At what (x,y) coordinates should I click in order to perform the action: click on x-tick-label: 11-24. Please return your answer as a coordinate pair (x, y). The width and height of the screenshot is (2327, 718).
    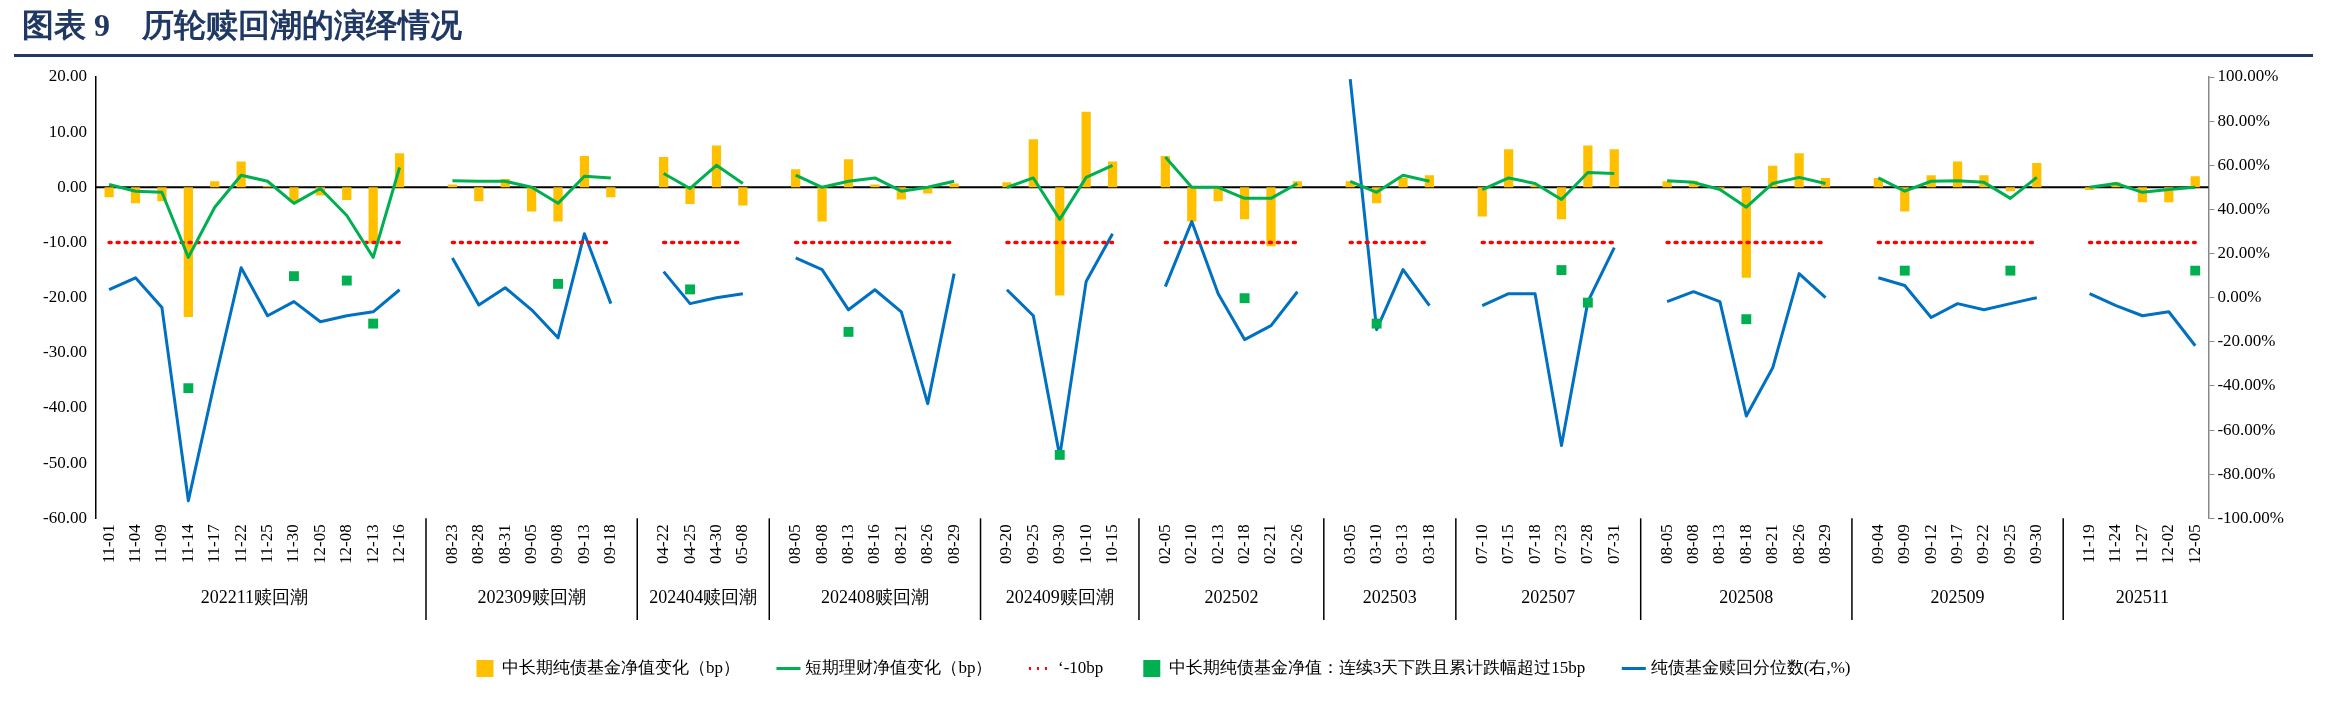
    Looking at the image, I should click on (2115, 543).